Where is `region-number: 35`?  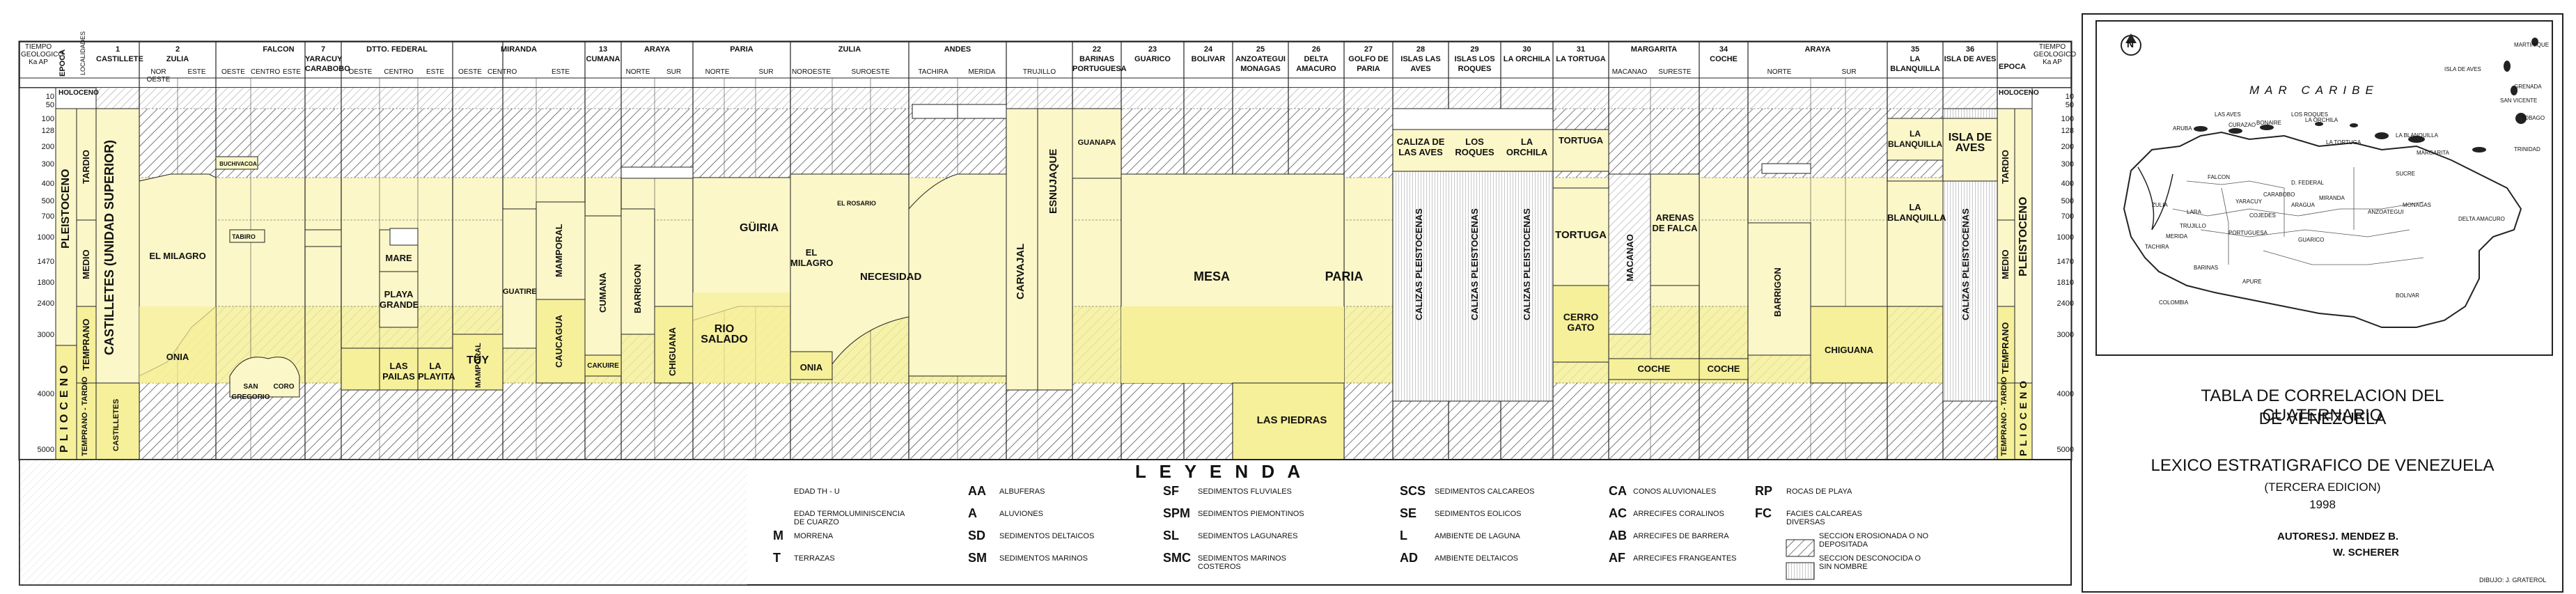 region-number: 35 is located at coordinates (1915, 49).